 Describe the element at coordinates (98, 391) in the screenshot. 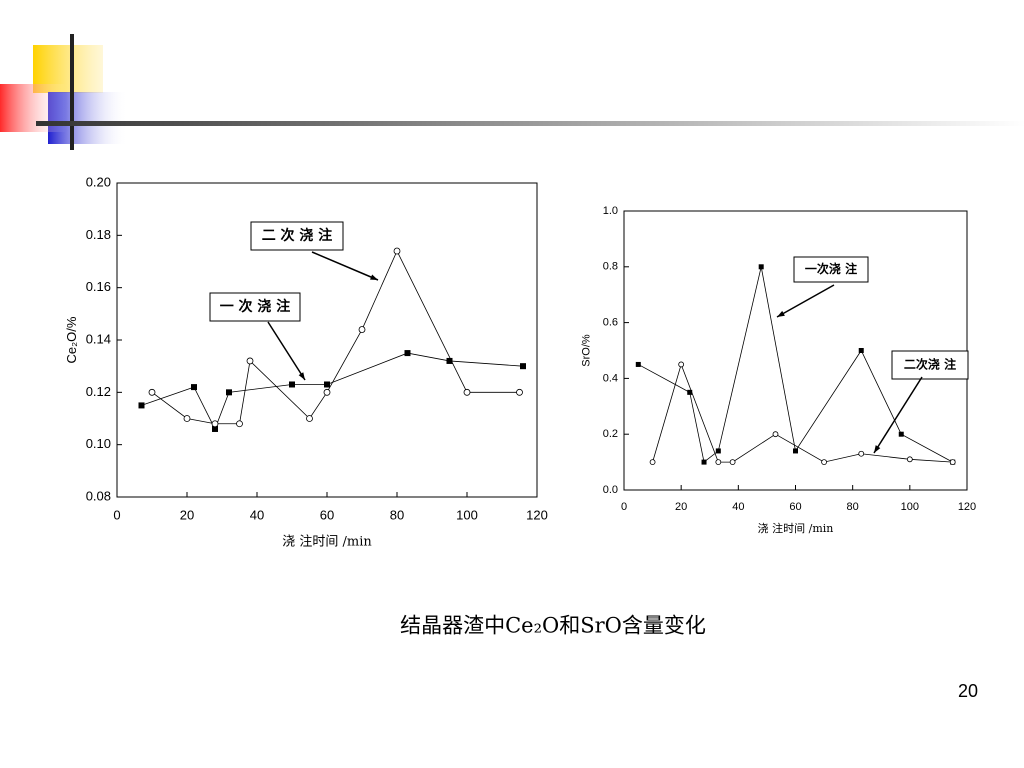

I see `y-tick-label: 0.12` at that location.